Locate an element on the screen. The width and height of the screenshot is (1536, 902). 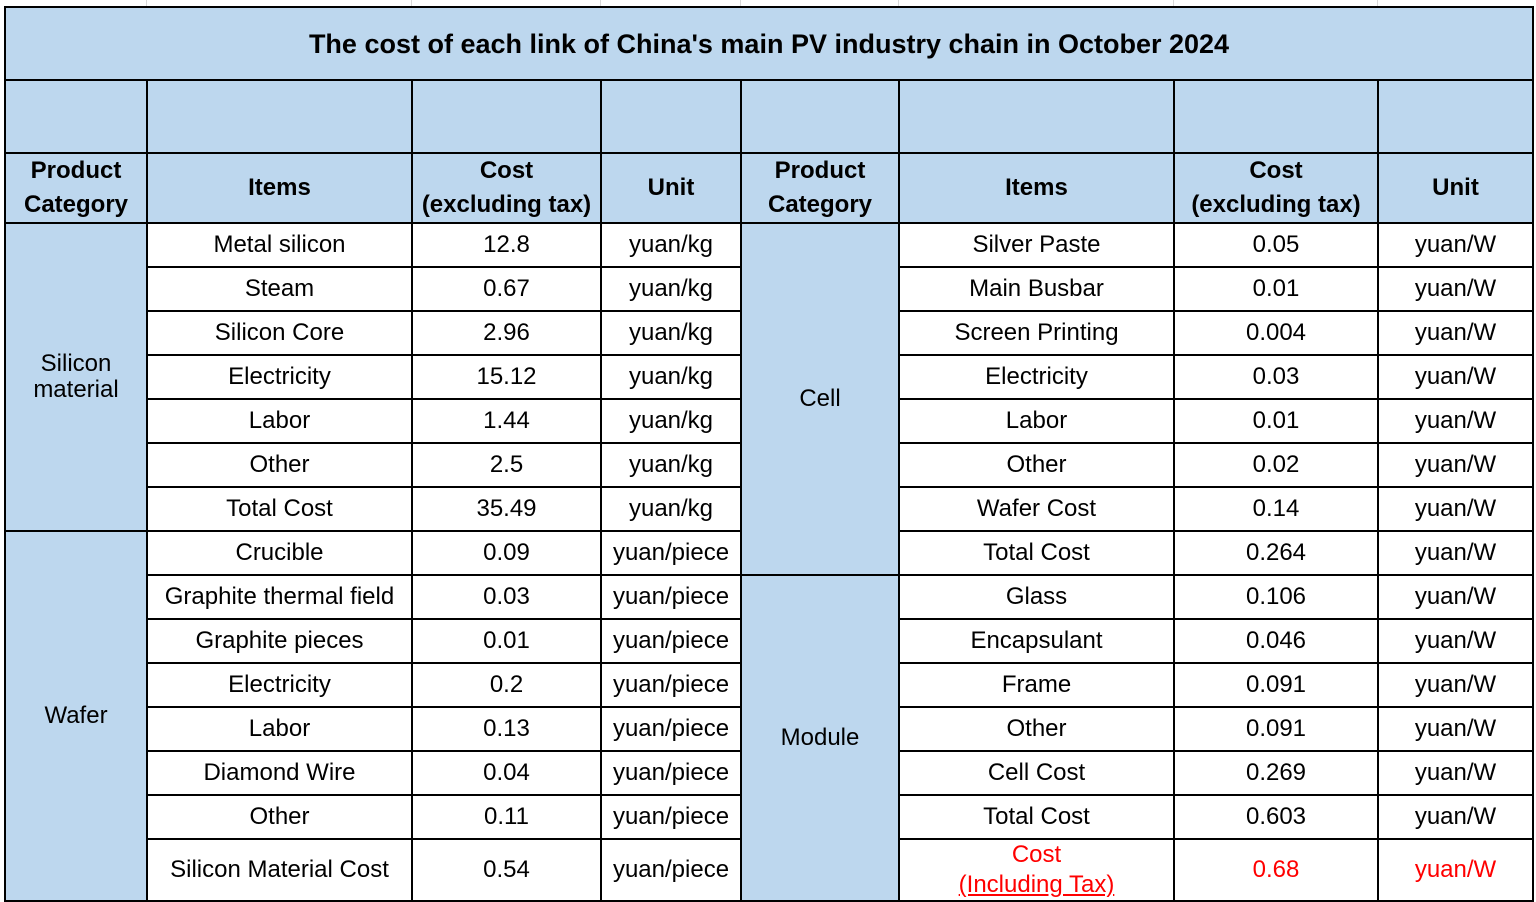
header-product-category-left: Product Category is located at coordinates (76, 188).